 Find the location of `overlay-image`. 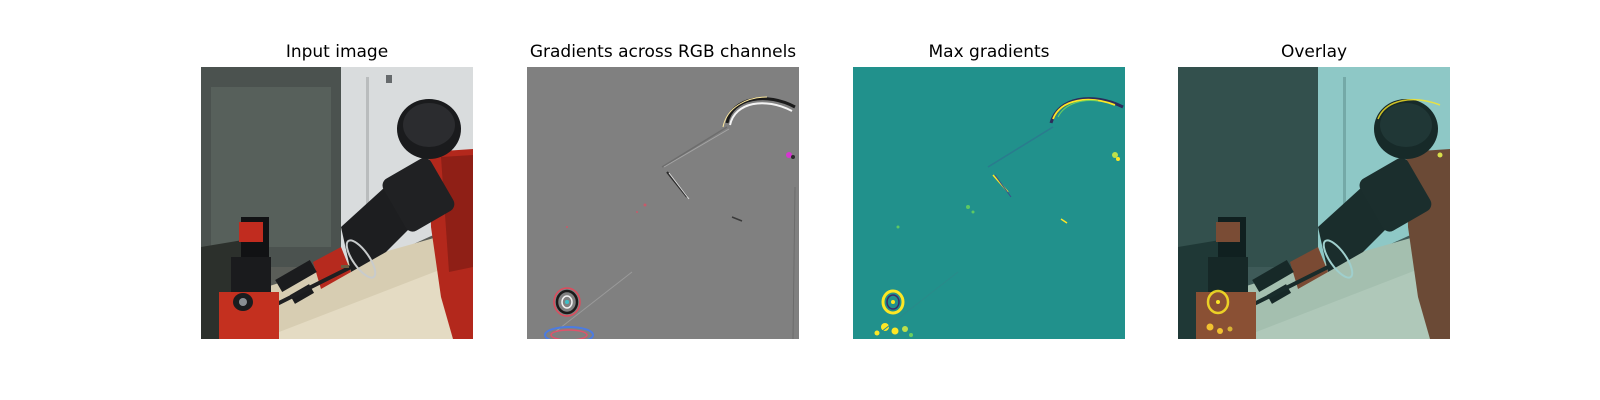

overlay-image is located at coordinates (1314, 203).